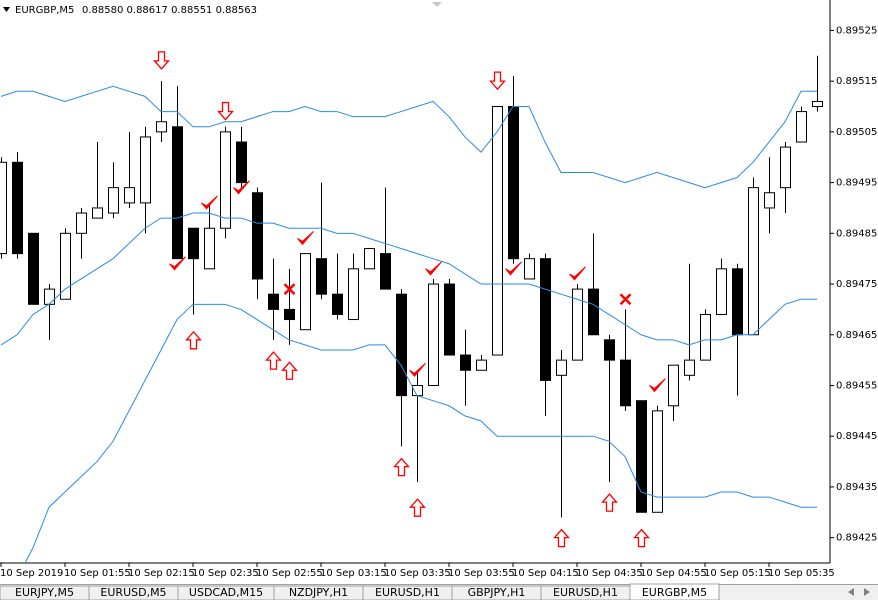 This screenshot has width=878, height=600. What do you see at coordinates (737, 573) in the screenshot?
I see `x-tick-label: 10 Sep 05:15` at bounding box center [737, 573].